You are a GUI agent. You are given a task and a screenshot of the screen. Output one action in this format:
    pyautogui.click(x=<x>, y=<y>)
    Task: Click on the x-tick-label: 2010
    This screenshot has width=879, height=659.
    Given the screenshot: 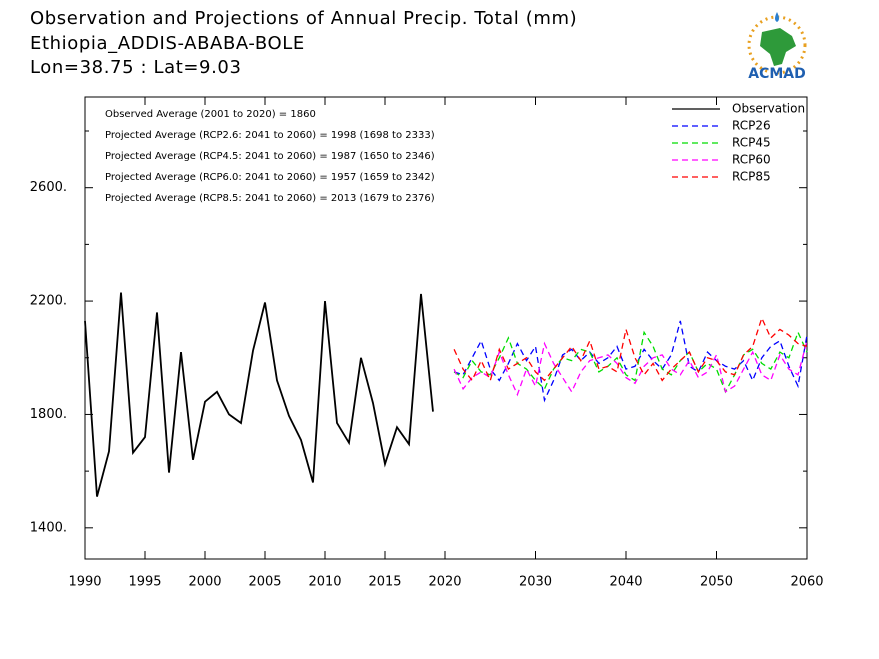 What is the action you would take?
    pyautogui.click(x=324, y=582)
    